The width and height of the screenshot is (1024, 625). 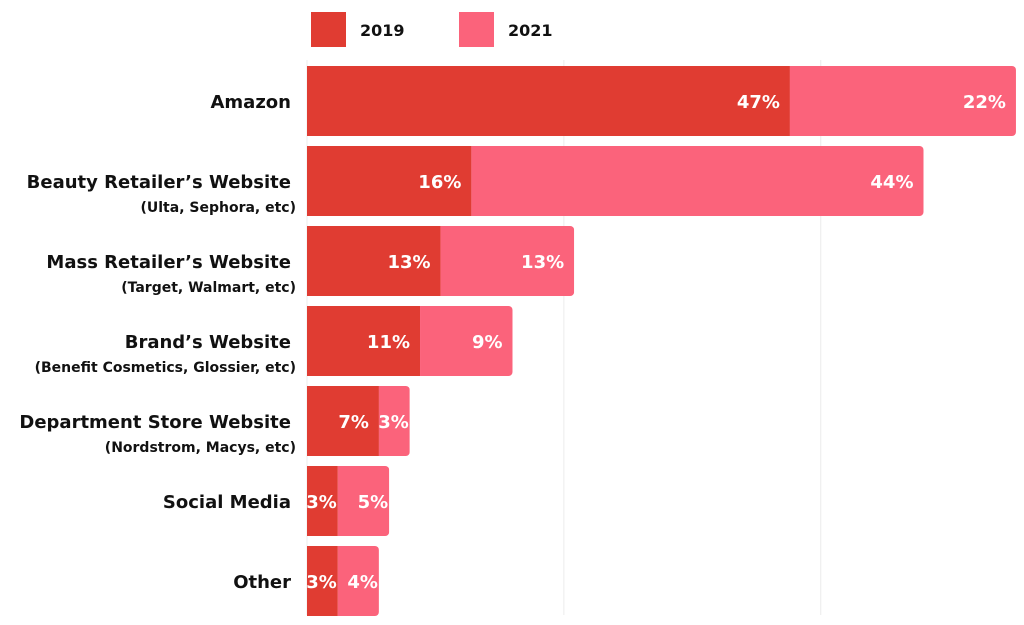 I want to click on legend-swatch-2019, so click(x=328, y=29).